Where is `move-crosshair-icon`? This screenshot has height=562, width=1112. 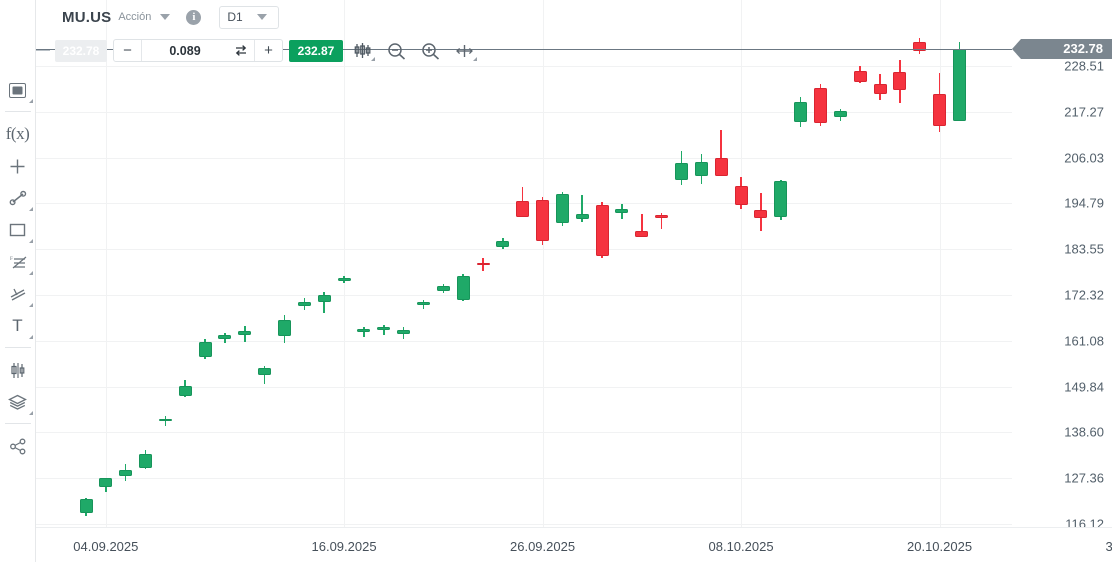
move-crosshair-icon is located at coordinates (464, 51).